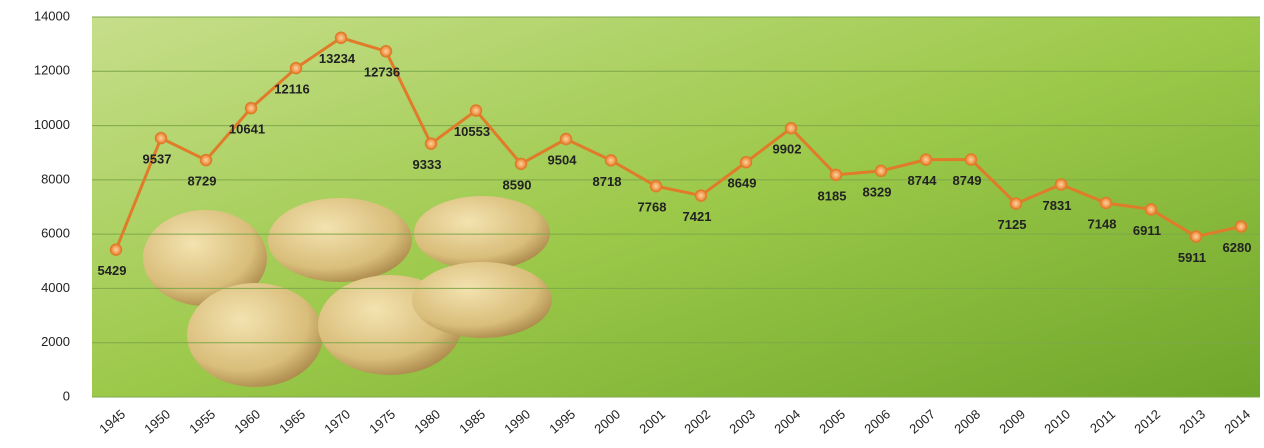 This screenshot has height=448, width=1264. Describe the element at coordinates (55, 287) in the screenshot. I see `y-tick-label: 4000` at that location.